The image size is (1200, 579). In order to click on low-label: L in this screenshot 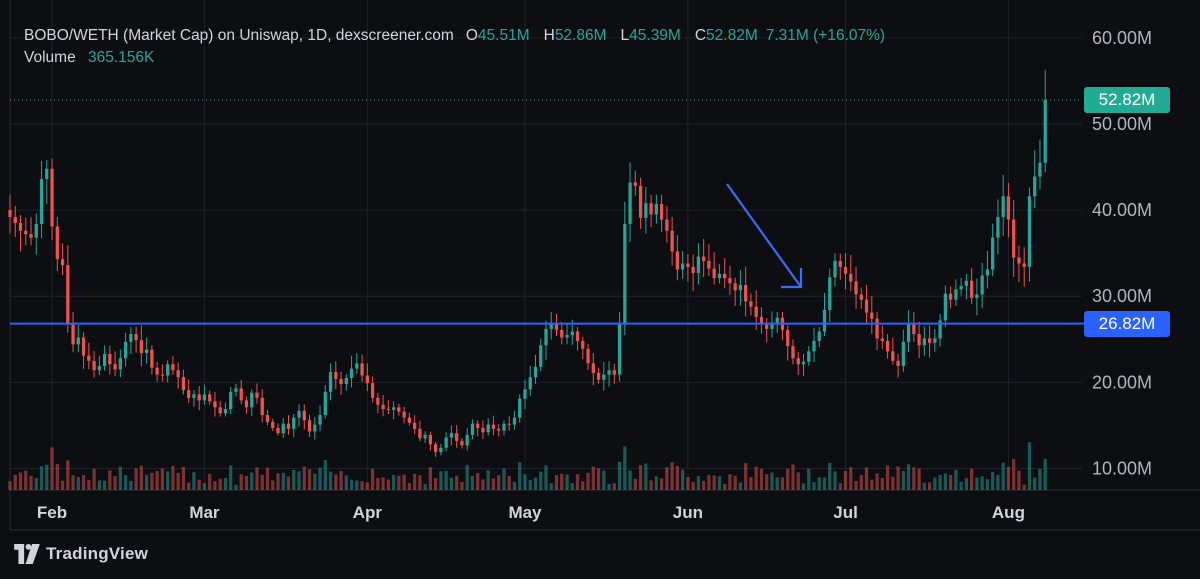, I will do `click(625, 35)`.